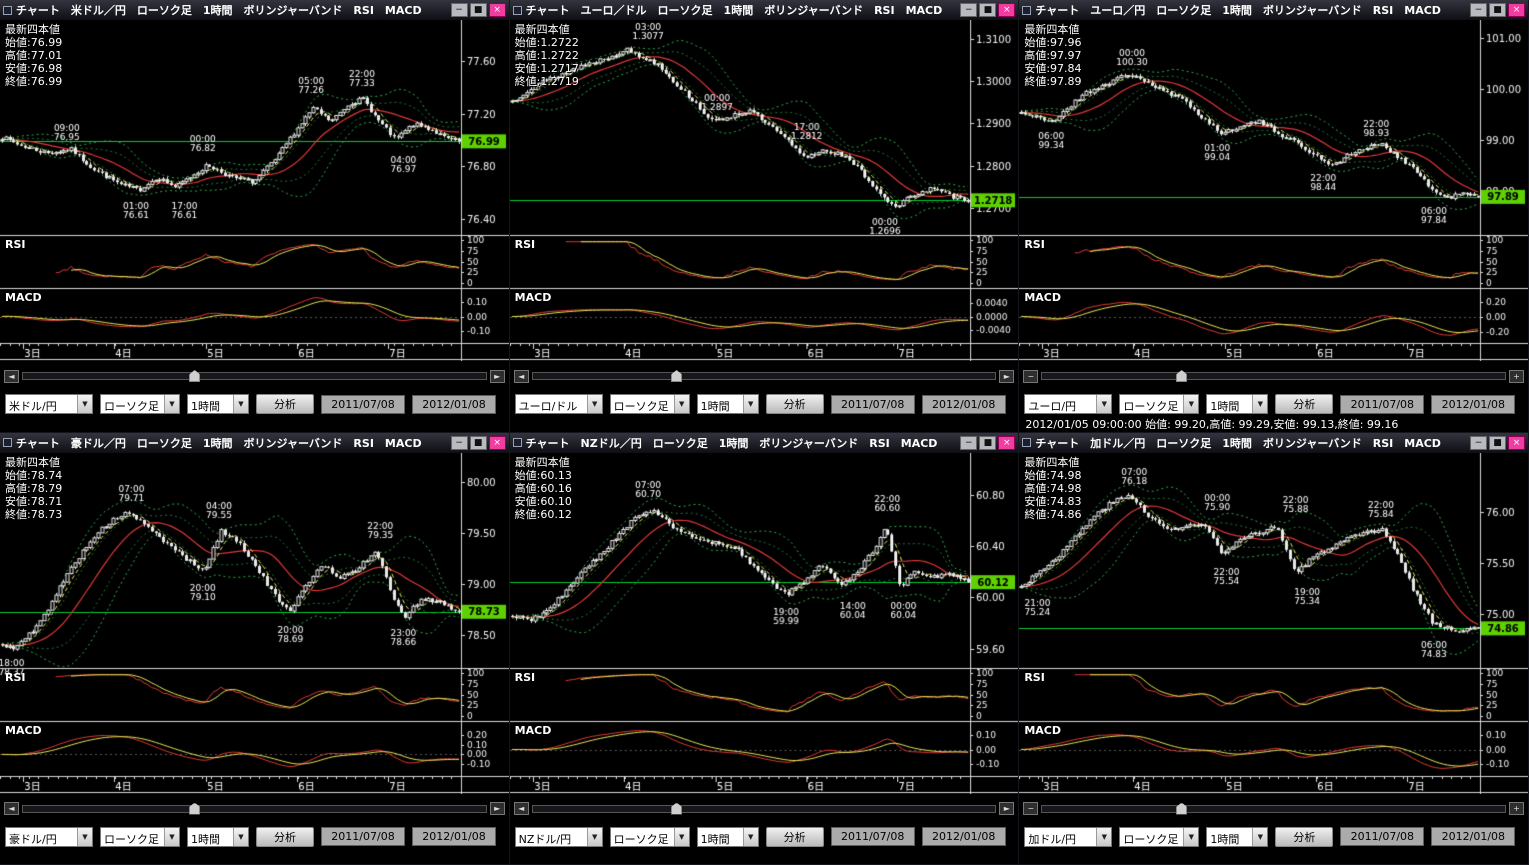 The height and width of the screenshot is (865, 1529). What do you see at coordinates (49, 836) in the screenshot?
I see `pair-select: 豪ドル/円 ▼` at bounding box center [49, 836].